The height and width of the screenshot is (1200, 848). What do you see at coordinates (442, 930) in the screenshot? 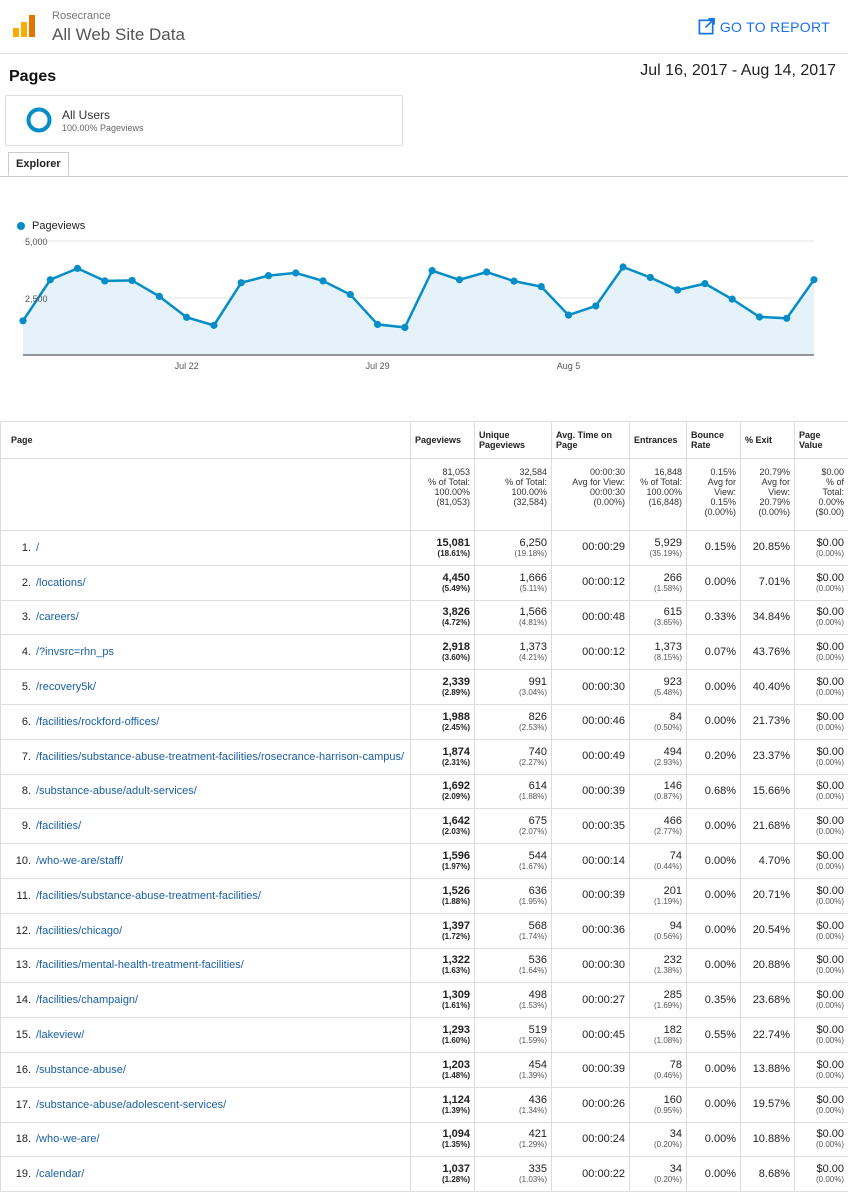
I see `pageviews-cell: 1,397 (1.72%)` at bounding box center [442, 930].